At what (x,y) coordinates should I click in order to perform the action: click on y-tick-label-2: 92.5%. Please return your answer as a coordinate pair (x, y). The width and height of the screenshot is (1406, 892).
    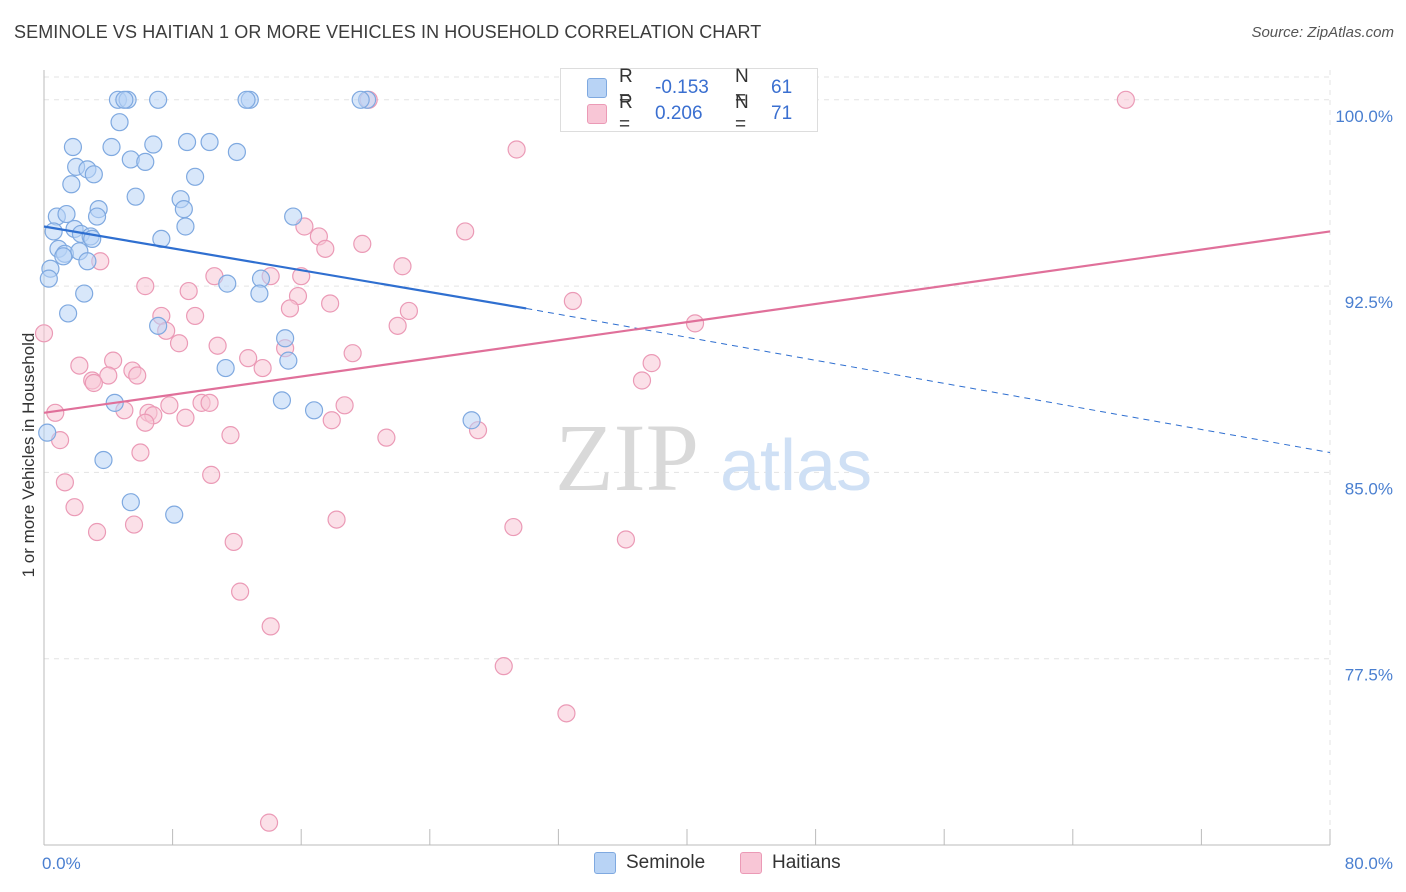
    Looking at the image, I should click on (1369, 302).